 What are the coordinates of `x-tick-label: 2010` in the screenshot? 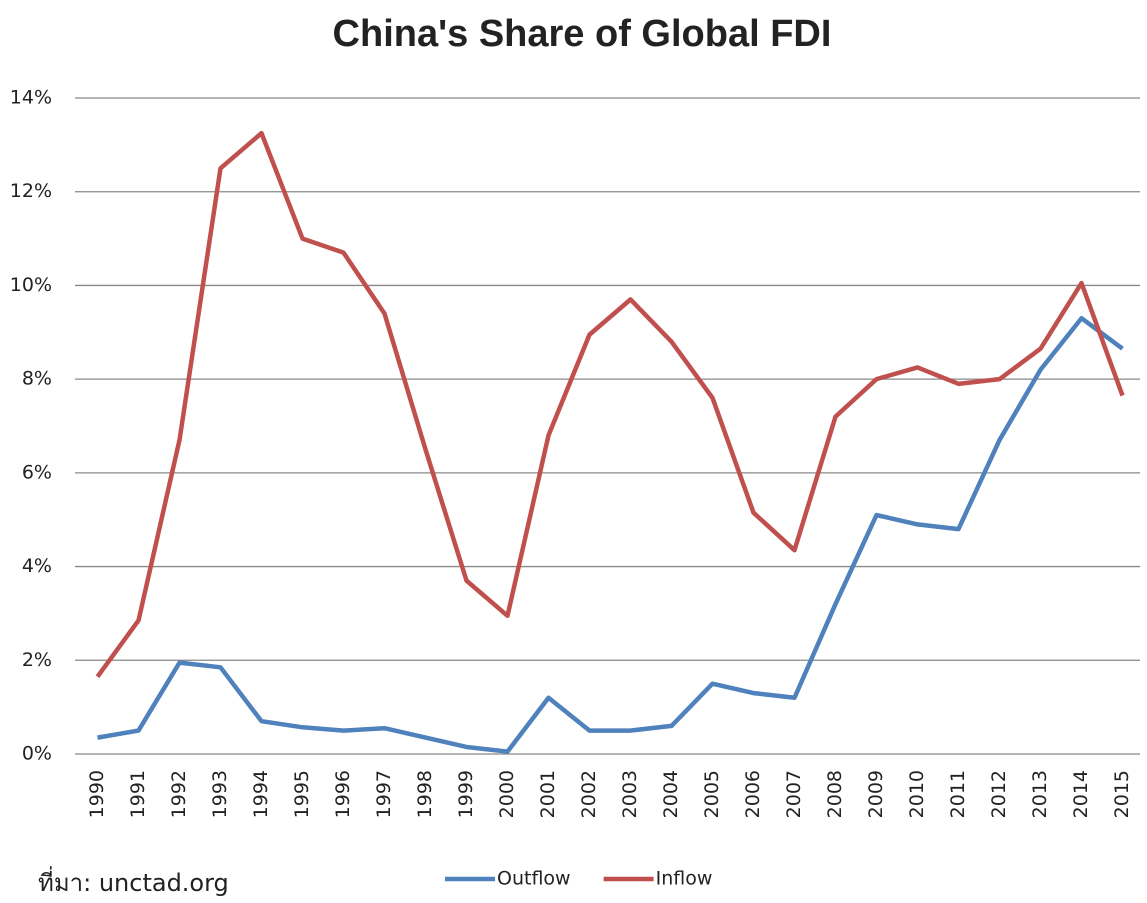 It's located at (917, 794).